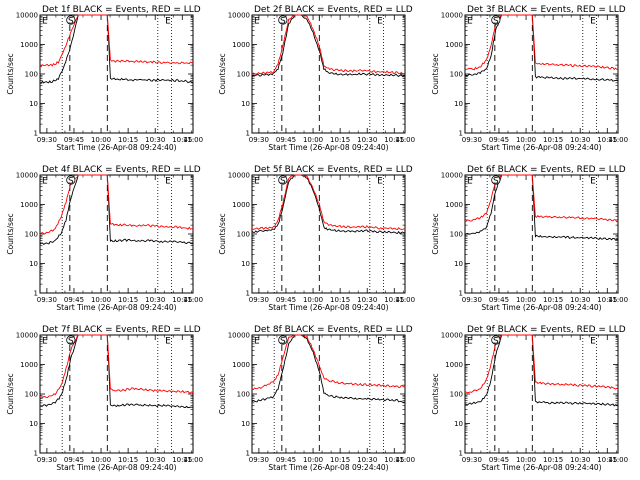 The image size is (640, 480). I want to click on panel-title: Det 7f BLACK = Events, RED = LLD, so click(121, 330).